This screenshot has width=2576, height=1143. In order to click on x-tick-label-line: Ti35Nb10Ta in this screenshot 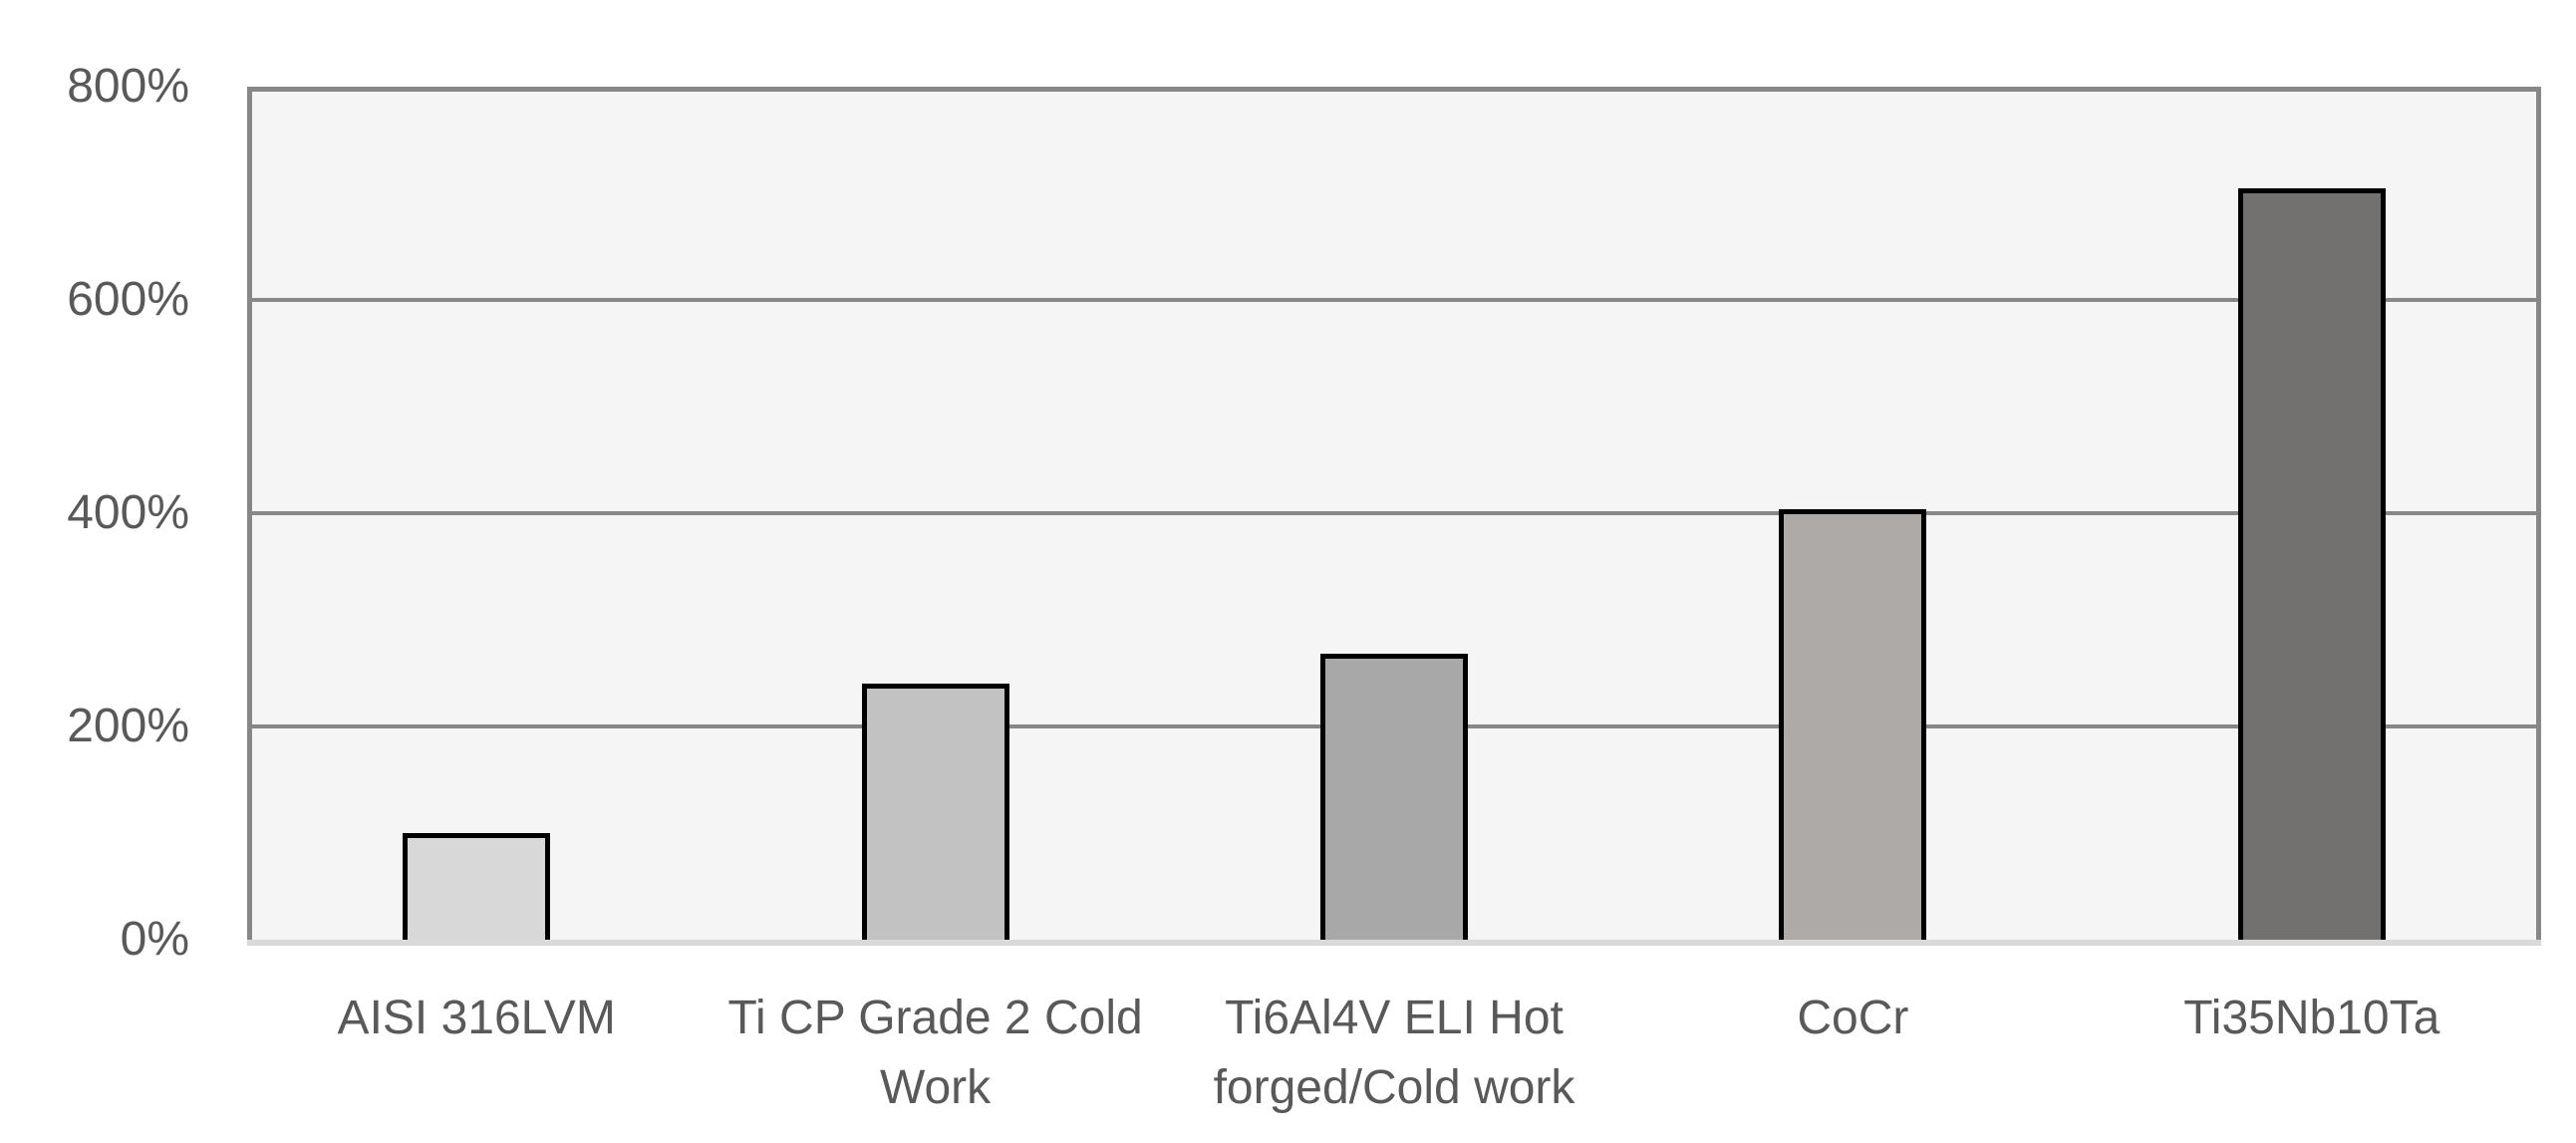, I will do `click(2311, 1018)`.